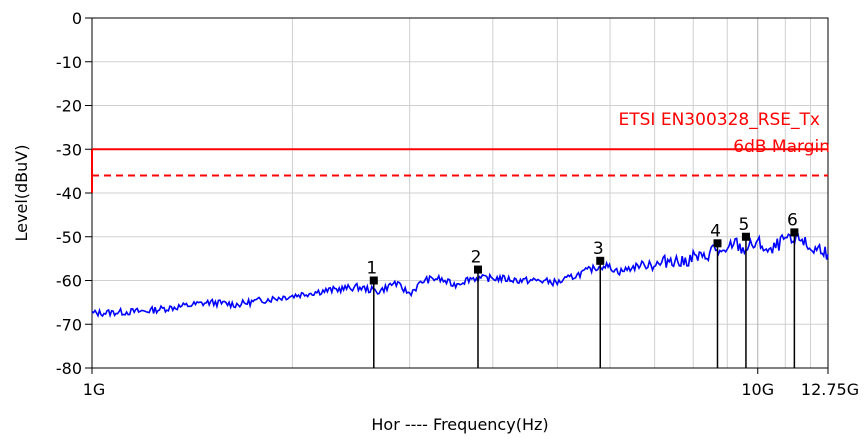 The width and height of the screenshot is (866, 439). What do you see at coordinates (94, 389) in the screenshot?
I see `x-tick-label: 1G` at bounding box center [94, 389].